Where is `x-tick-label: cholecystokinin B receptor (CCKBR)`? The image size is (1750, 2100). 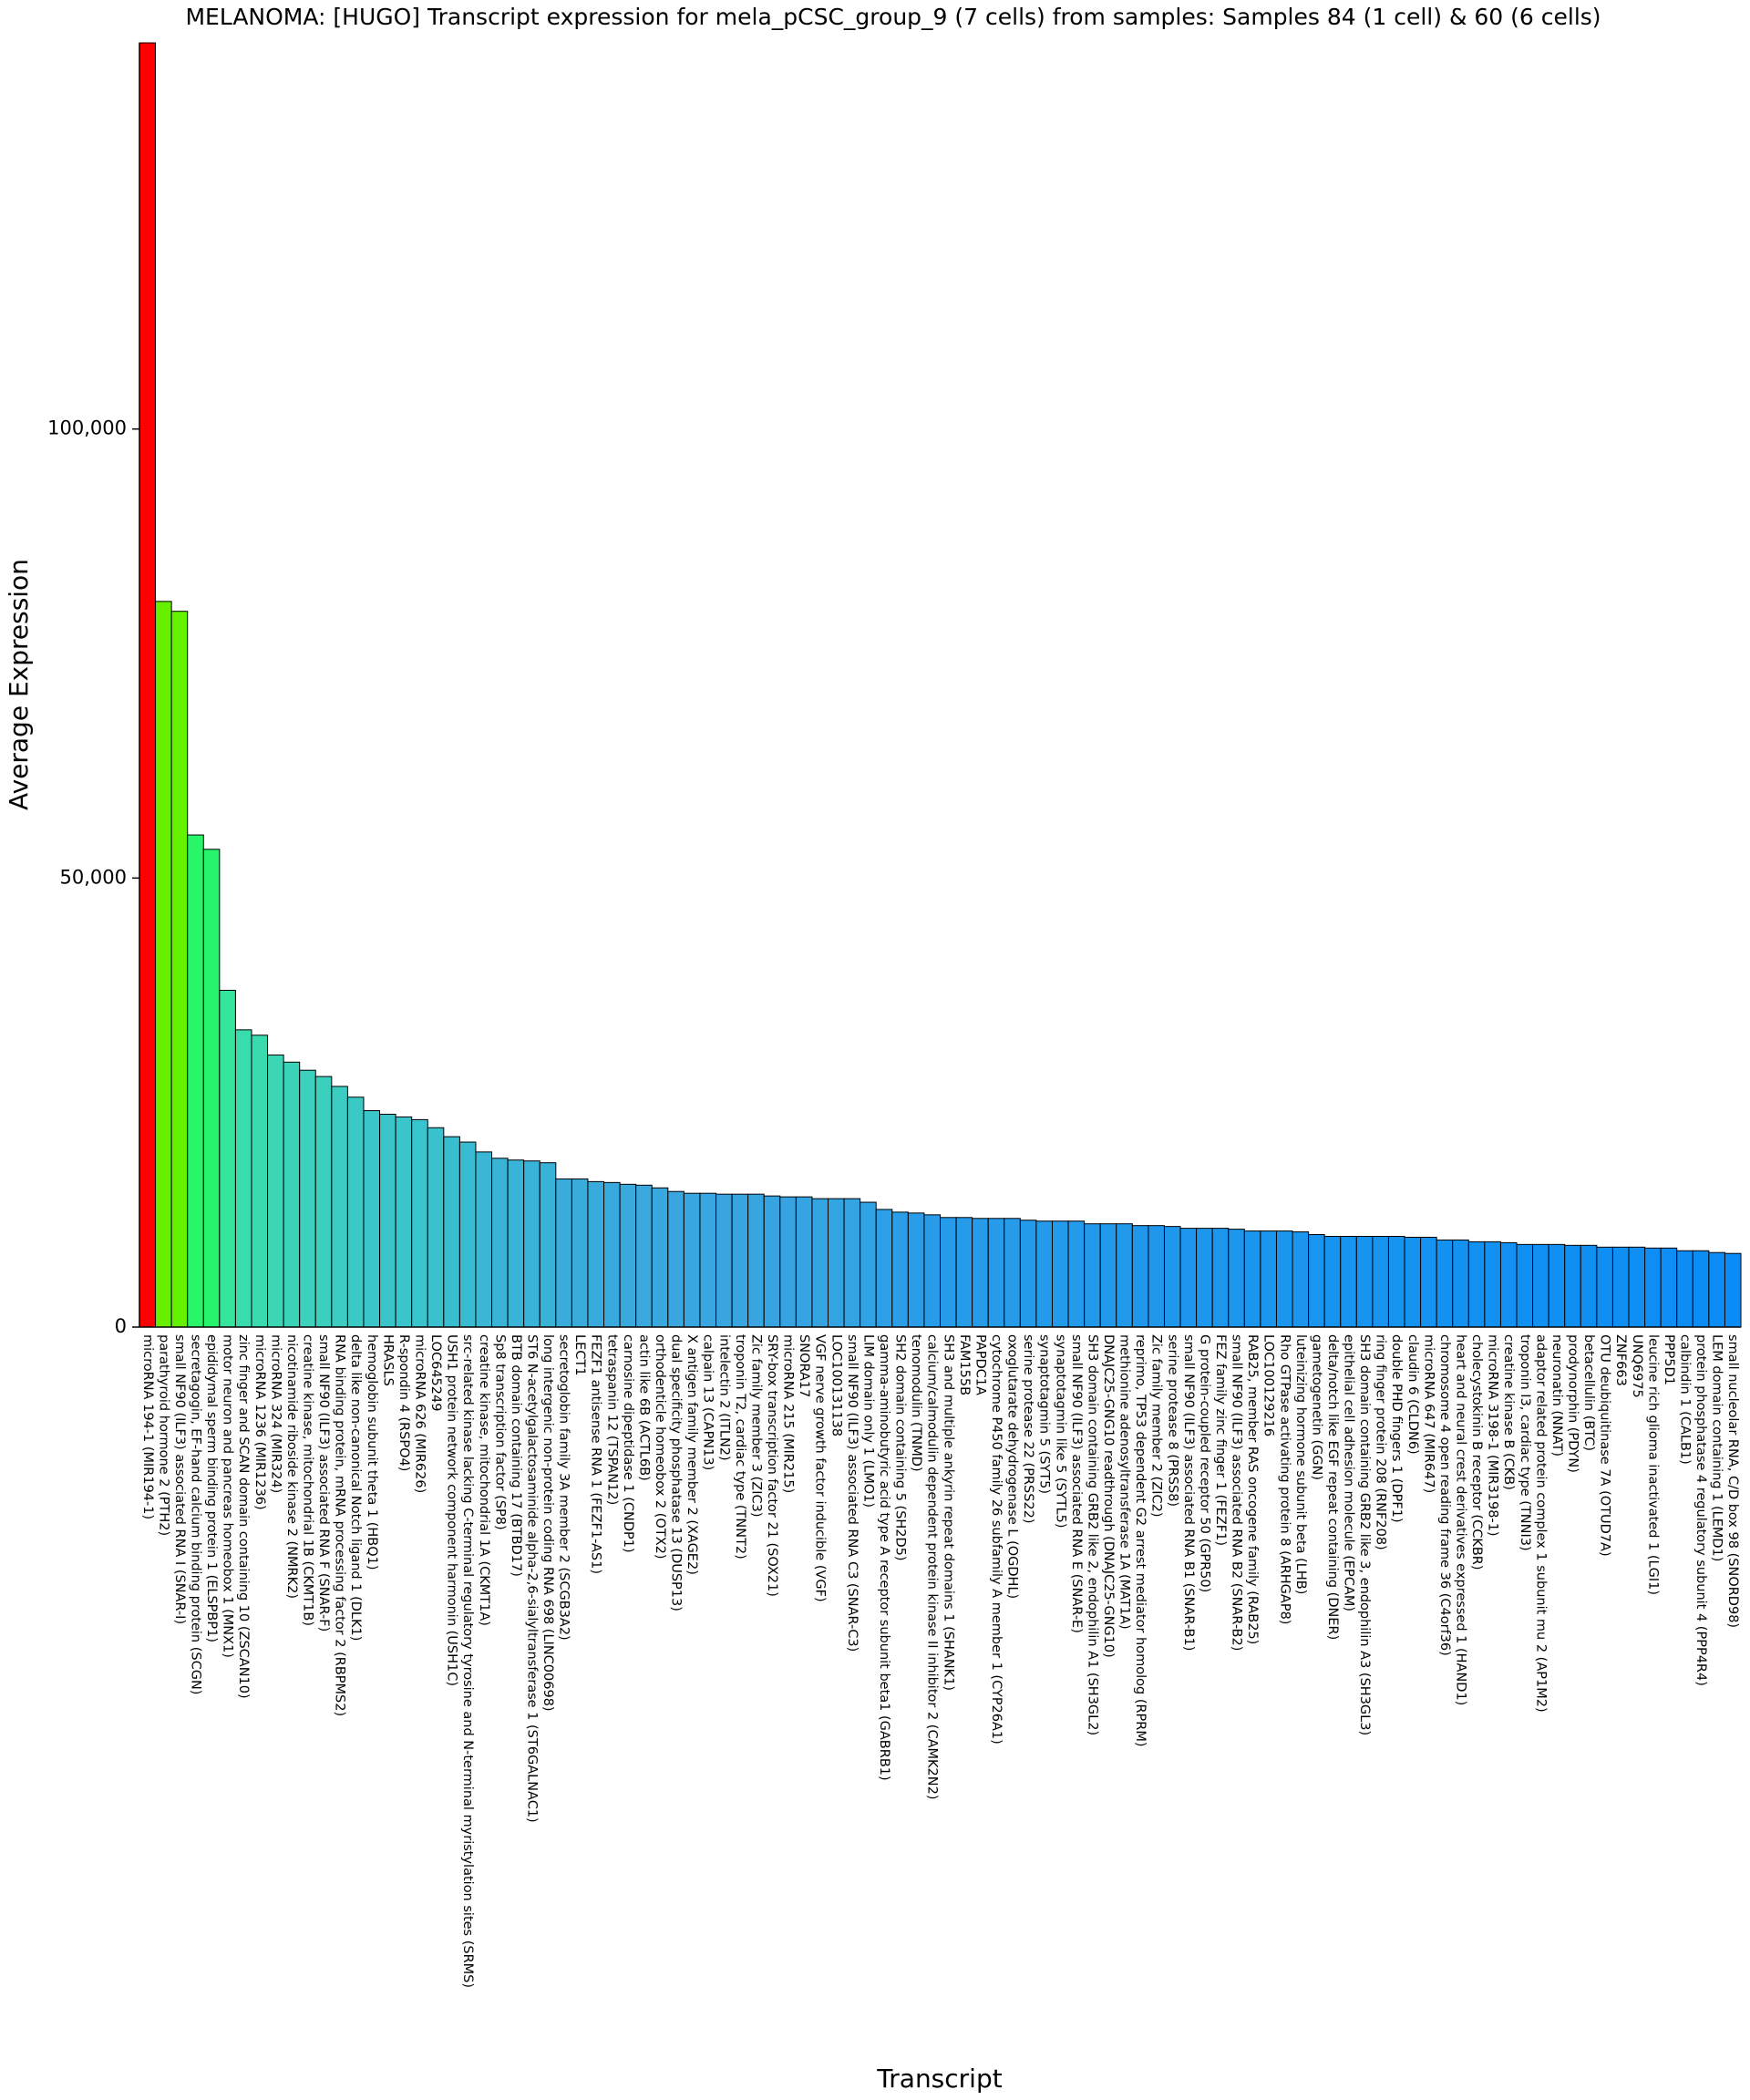 x-tick-label: cholecystokinin B receptor (CCKBR) is located at coordinates (1476, 1452).